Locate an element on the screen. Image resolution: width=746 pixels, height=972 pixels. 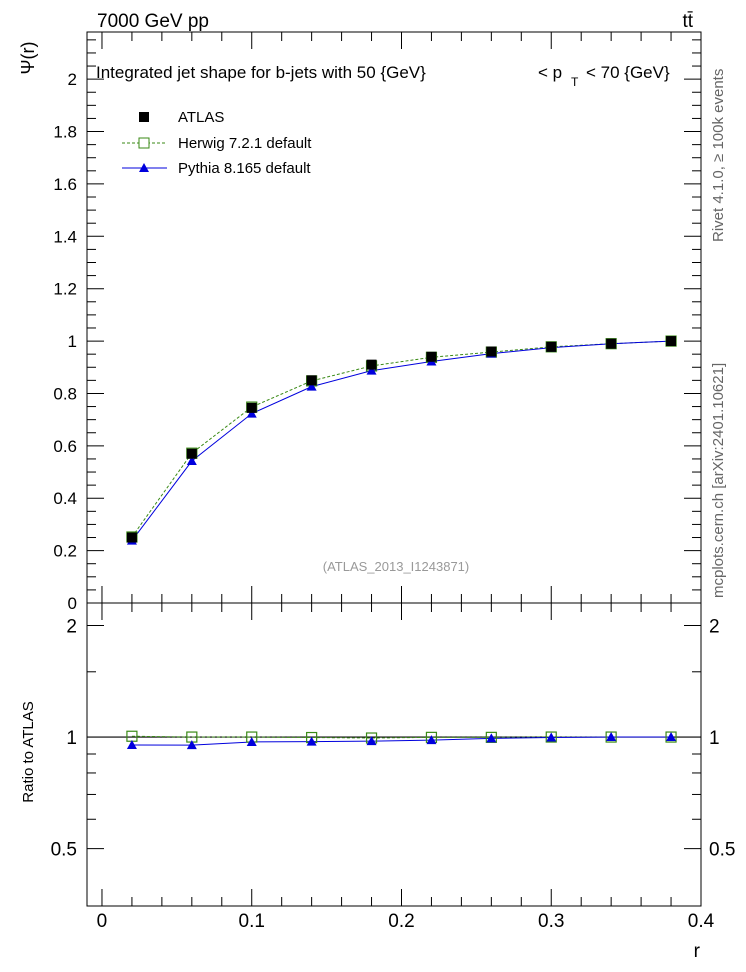
ratio-y-tick-label-right: 1 is located at coordinates (714, 738).